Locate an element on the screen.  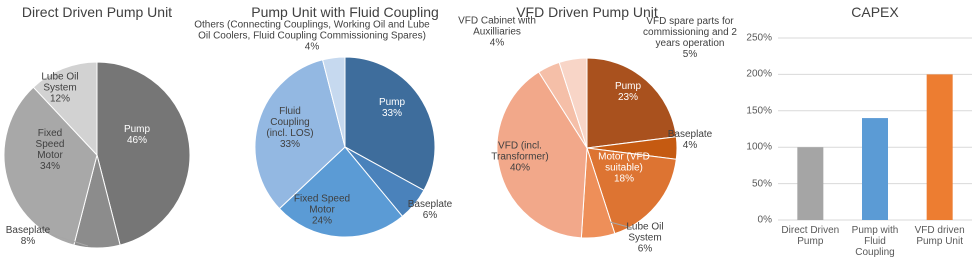
slice-value: 46% is located at coordinates (136, 140).